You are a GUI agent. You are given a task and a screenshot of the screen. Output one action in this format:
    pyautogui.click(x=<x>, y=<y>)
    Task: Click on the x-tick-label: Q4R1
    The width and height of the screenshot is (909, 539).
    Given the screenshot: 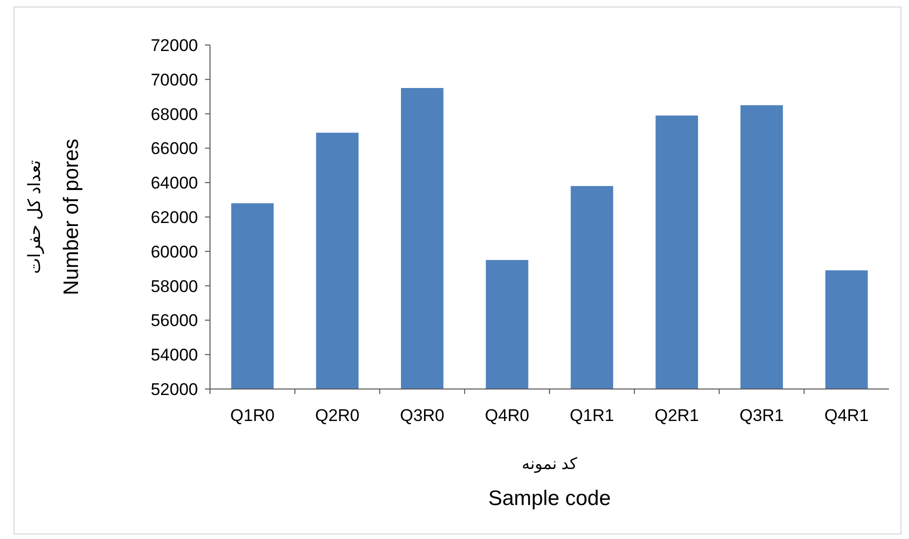 What is the action you would take?
    pyautogui.click(x=846, y=415)
    